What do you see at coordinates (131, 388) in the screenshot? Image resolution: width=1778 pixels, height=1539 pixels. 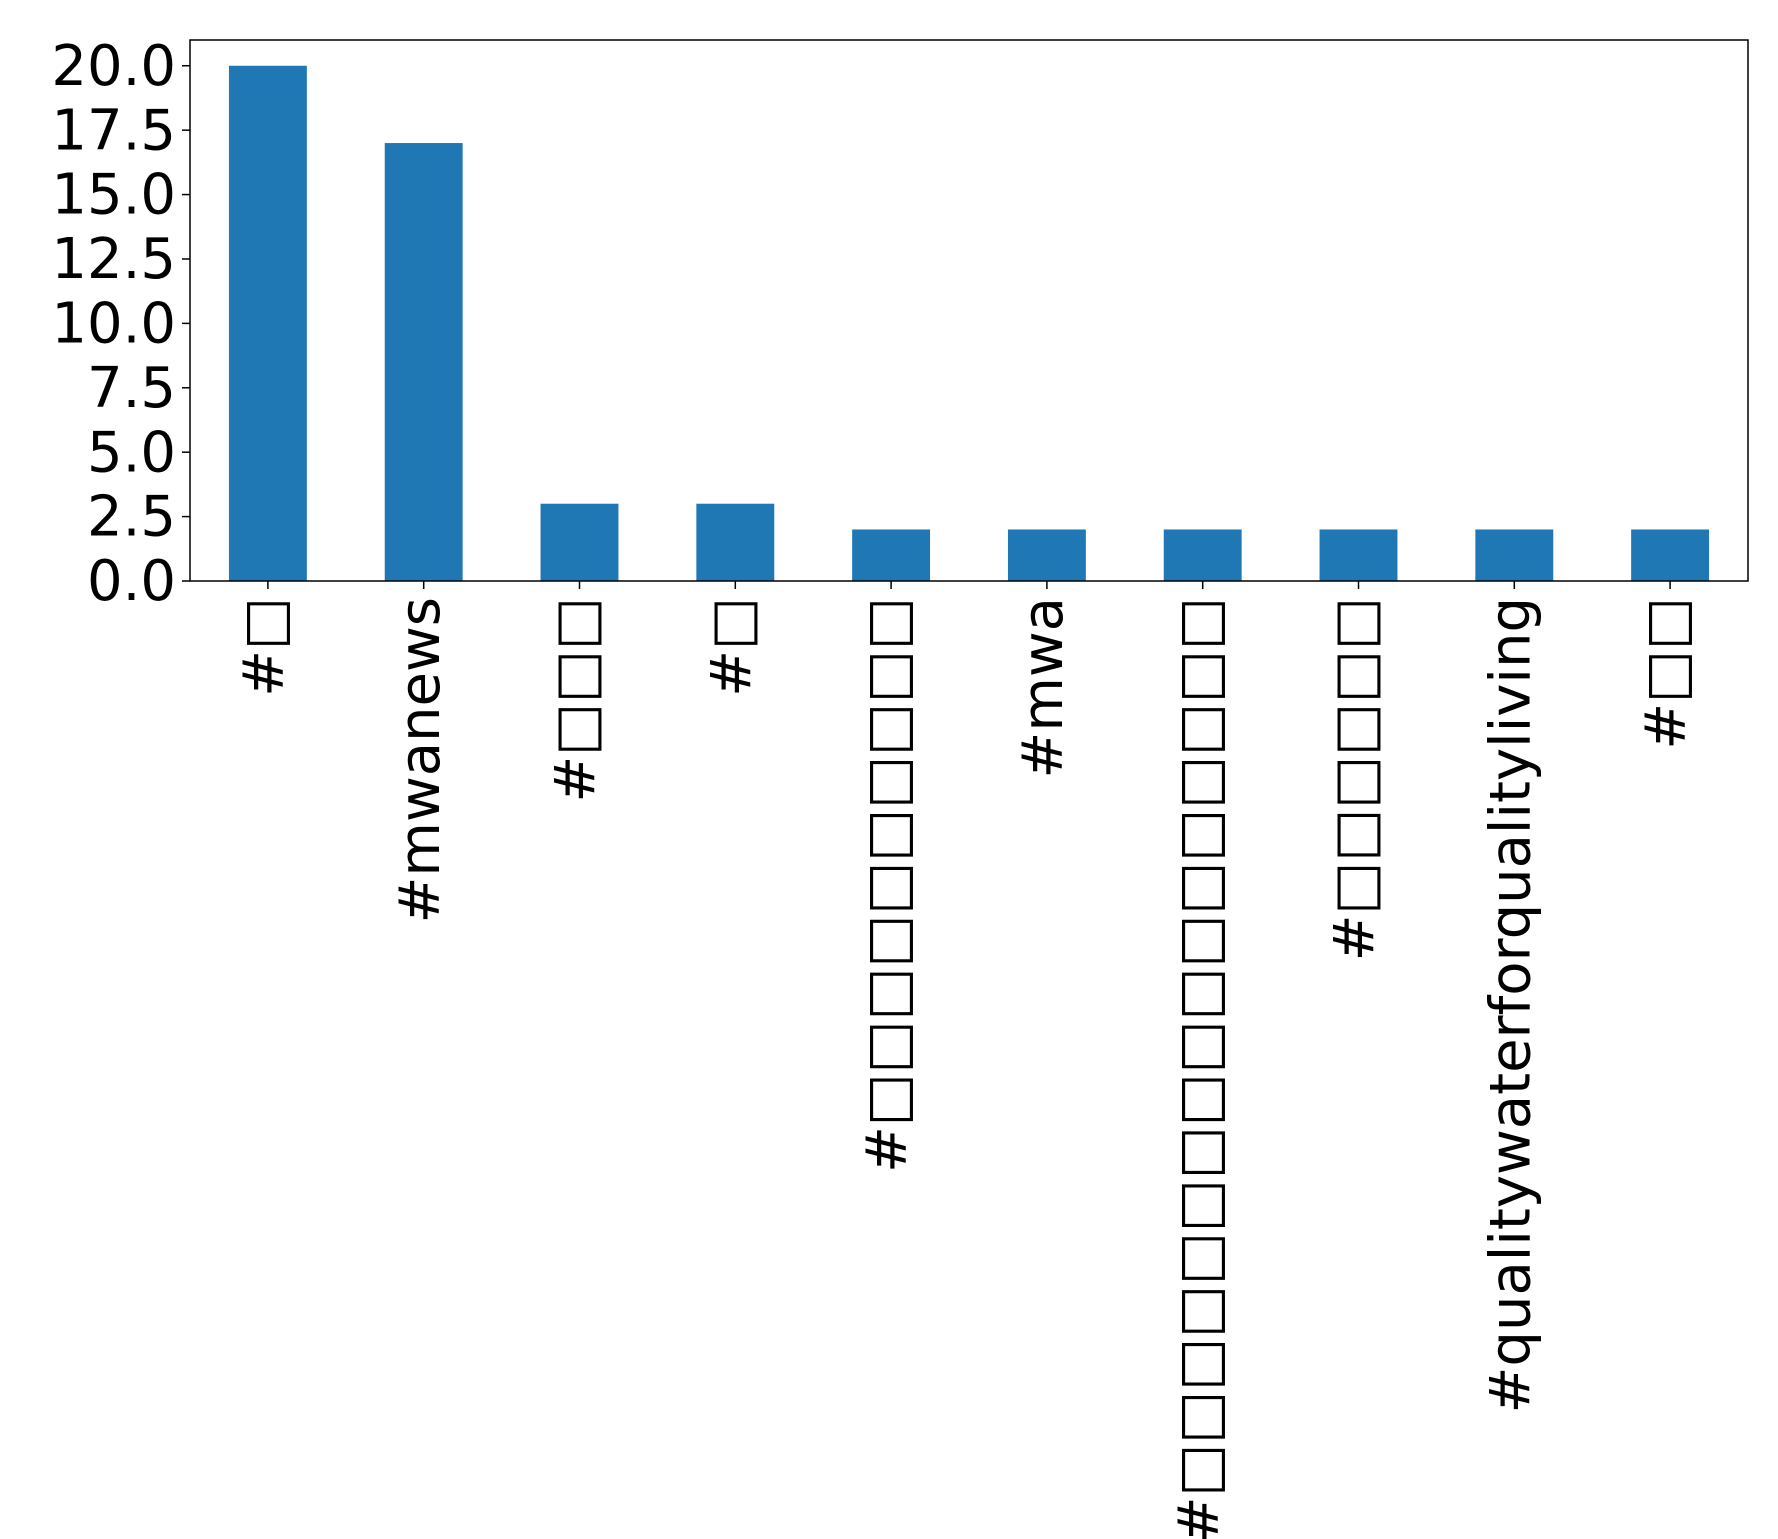 I see `y-tick-label: 7.5` at bounding box center [131, 388].